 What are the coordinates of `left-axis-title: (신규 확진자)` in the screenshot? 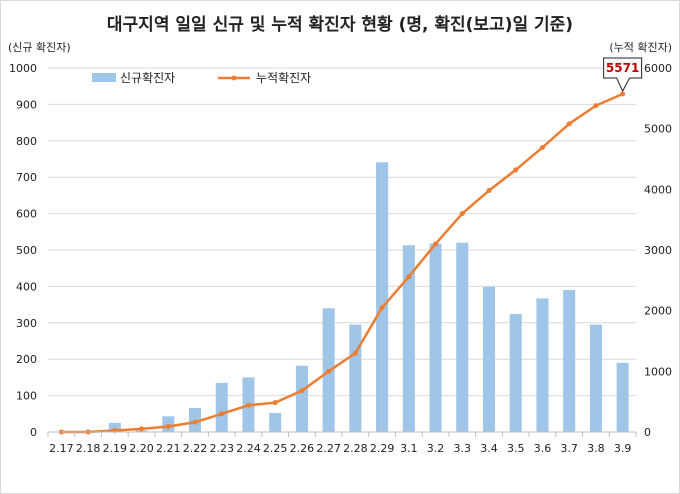 It's located at (39, 47).